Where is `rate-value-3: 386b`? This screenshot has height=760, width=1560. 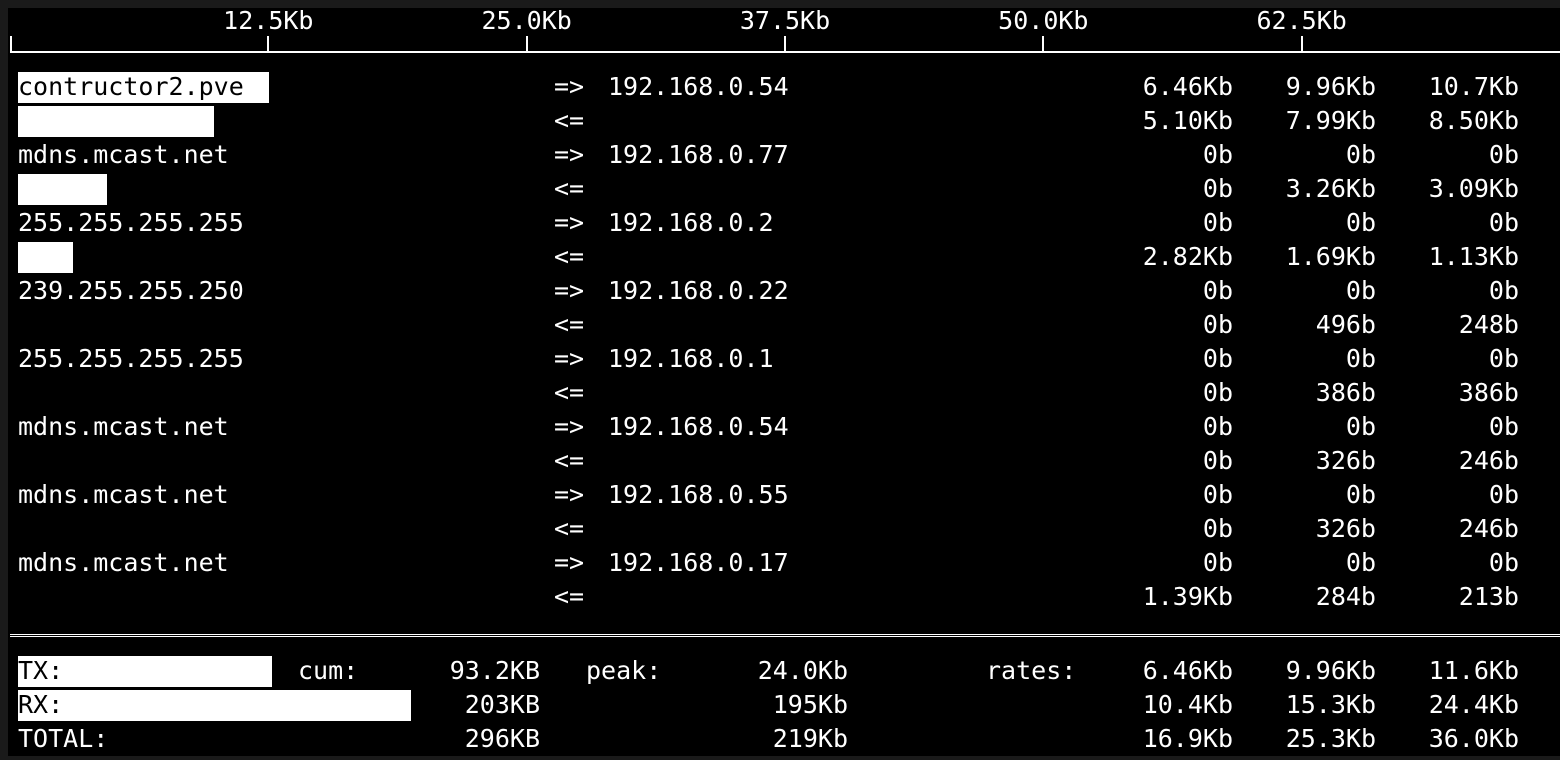 rate-value-3: 386b is located at coordinates (1488, 392).